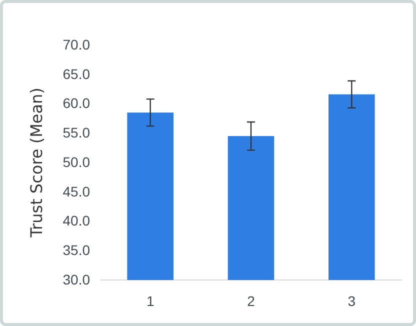 This screenshot has height=326, width=416. I want to click on y-tick-label: 65.0, so click(76, 74).